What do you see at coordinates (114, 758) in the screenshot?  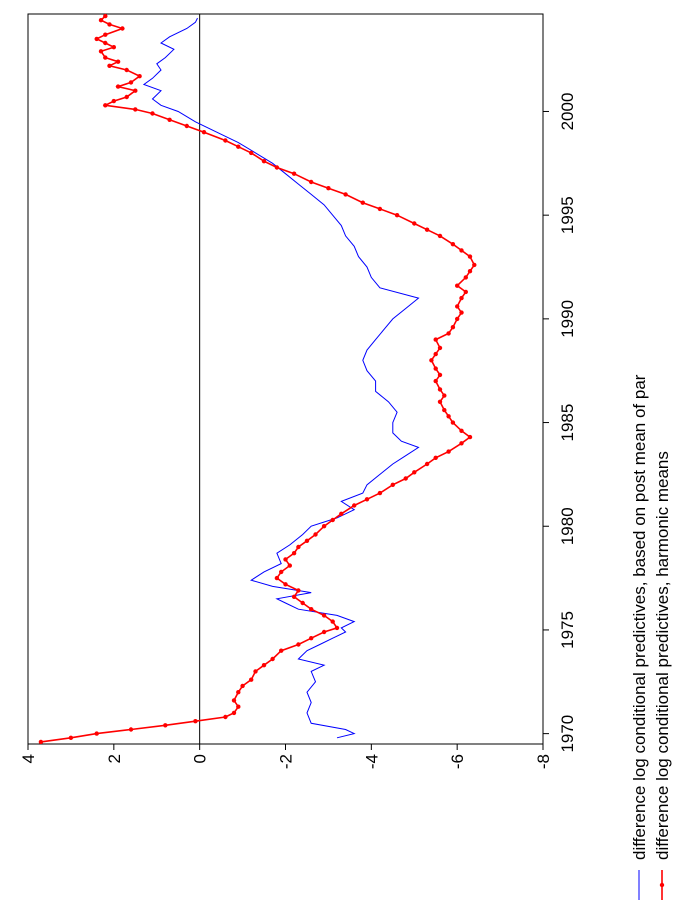 I see `y-tick-label: 2` at bounding box center [114, 758].